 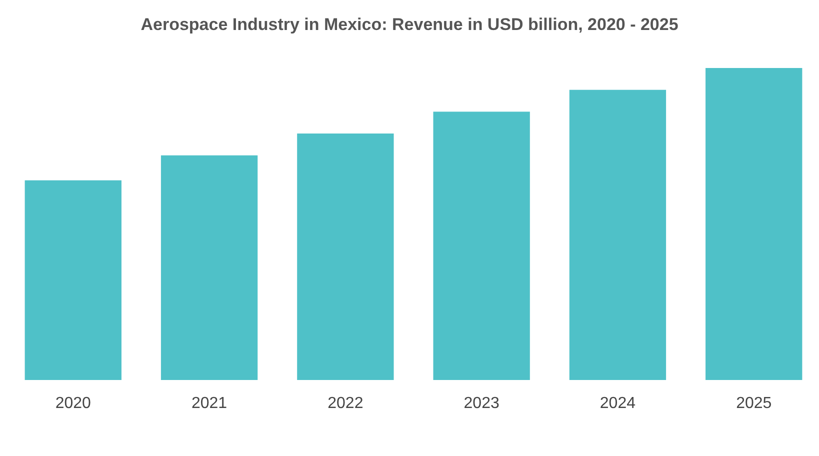 I want to click on x-tick-label: 2025, so click(x=754, y=403).